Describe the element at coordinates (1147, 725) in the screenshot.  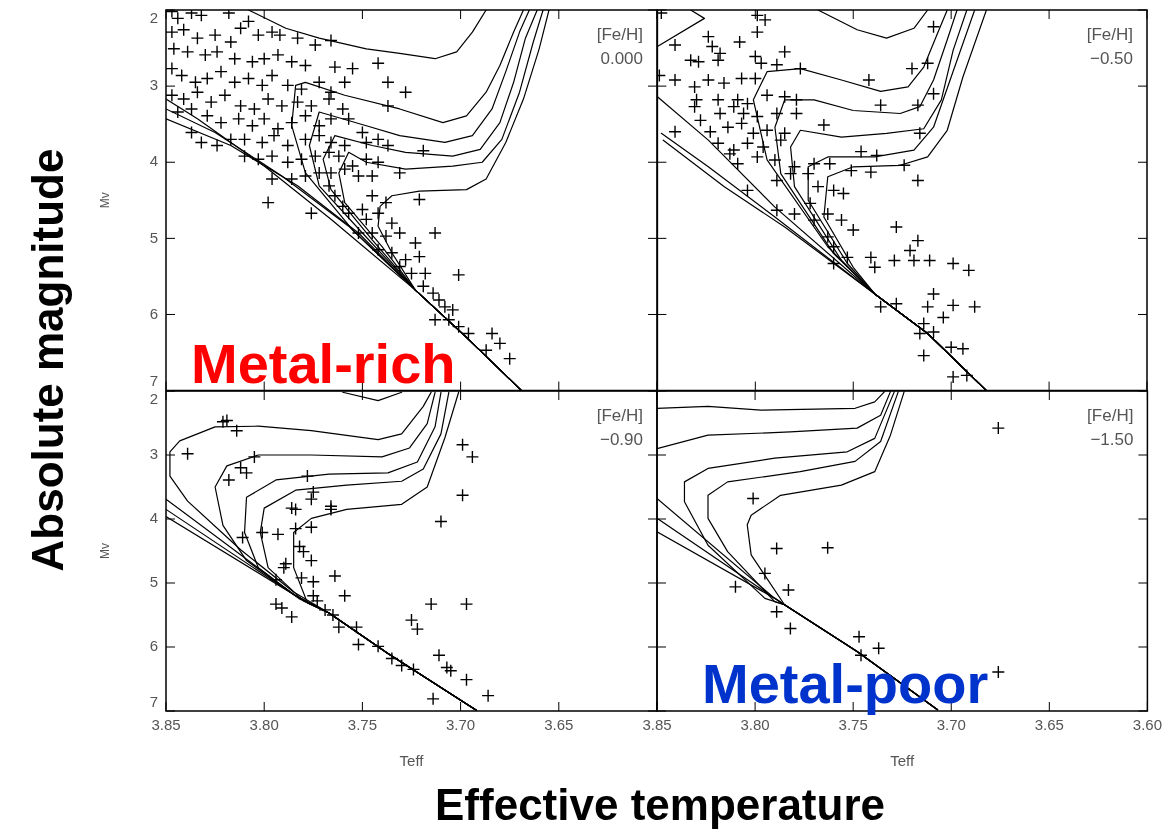
I see `x-tick-label: 3.60` at that location.